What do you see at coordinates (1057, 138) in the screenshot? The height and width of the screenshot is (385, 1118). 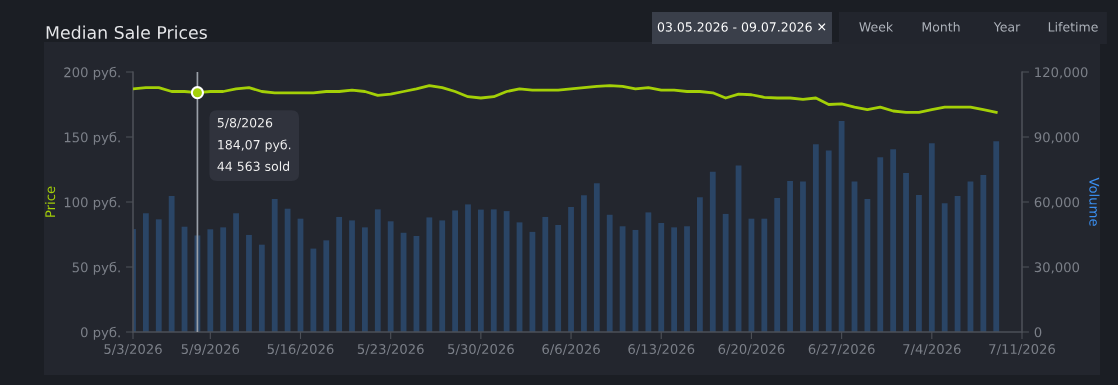 I see `y2-tick-label: 90,000` at bounding box center [1057, 138].